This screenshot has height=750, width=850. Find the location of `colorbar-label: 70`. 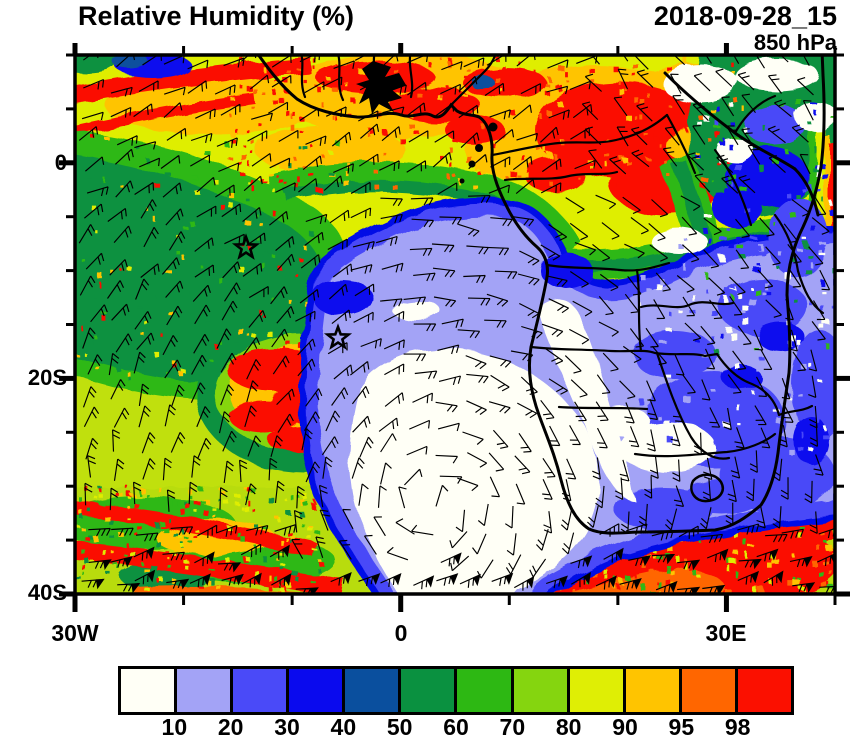

colorbar-label: 70 is located at coordinates (512, 727).